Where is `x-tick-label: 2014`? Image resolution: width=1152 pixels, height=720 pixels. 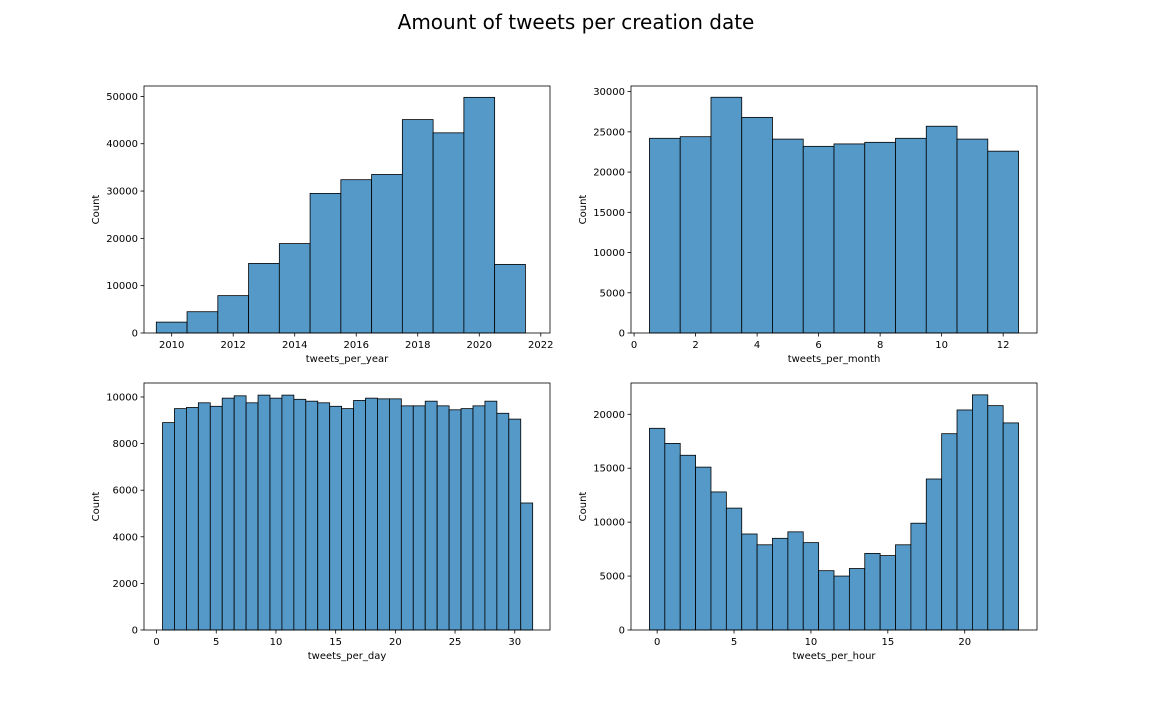 x-tick-label: 2014 is located at coordinates (294, 345).